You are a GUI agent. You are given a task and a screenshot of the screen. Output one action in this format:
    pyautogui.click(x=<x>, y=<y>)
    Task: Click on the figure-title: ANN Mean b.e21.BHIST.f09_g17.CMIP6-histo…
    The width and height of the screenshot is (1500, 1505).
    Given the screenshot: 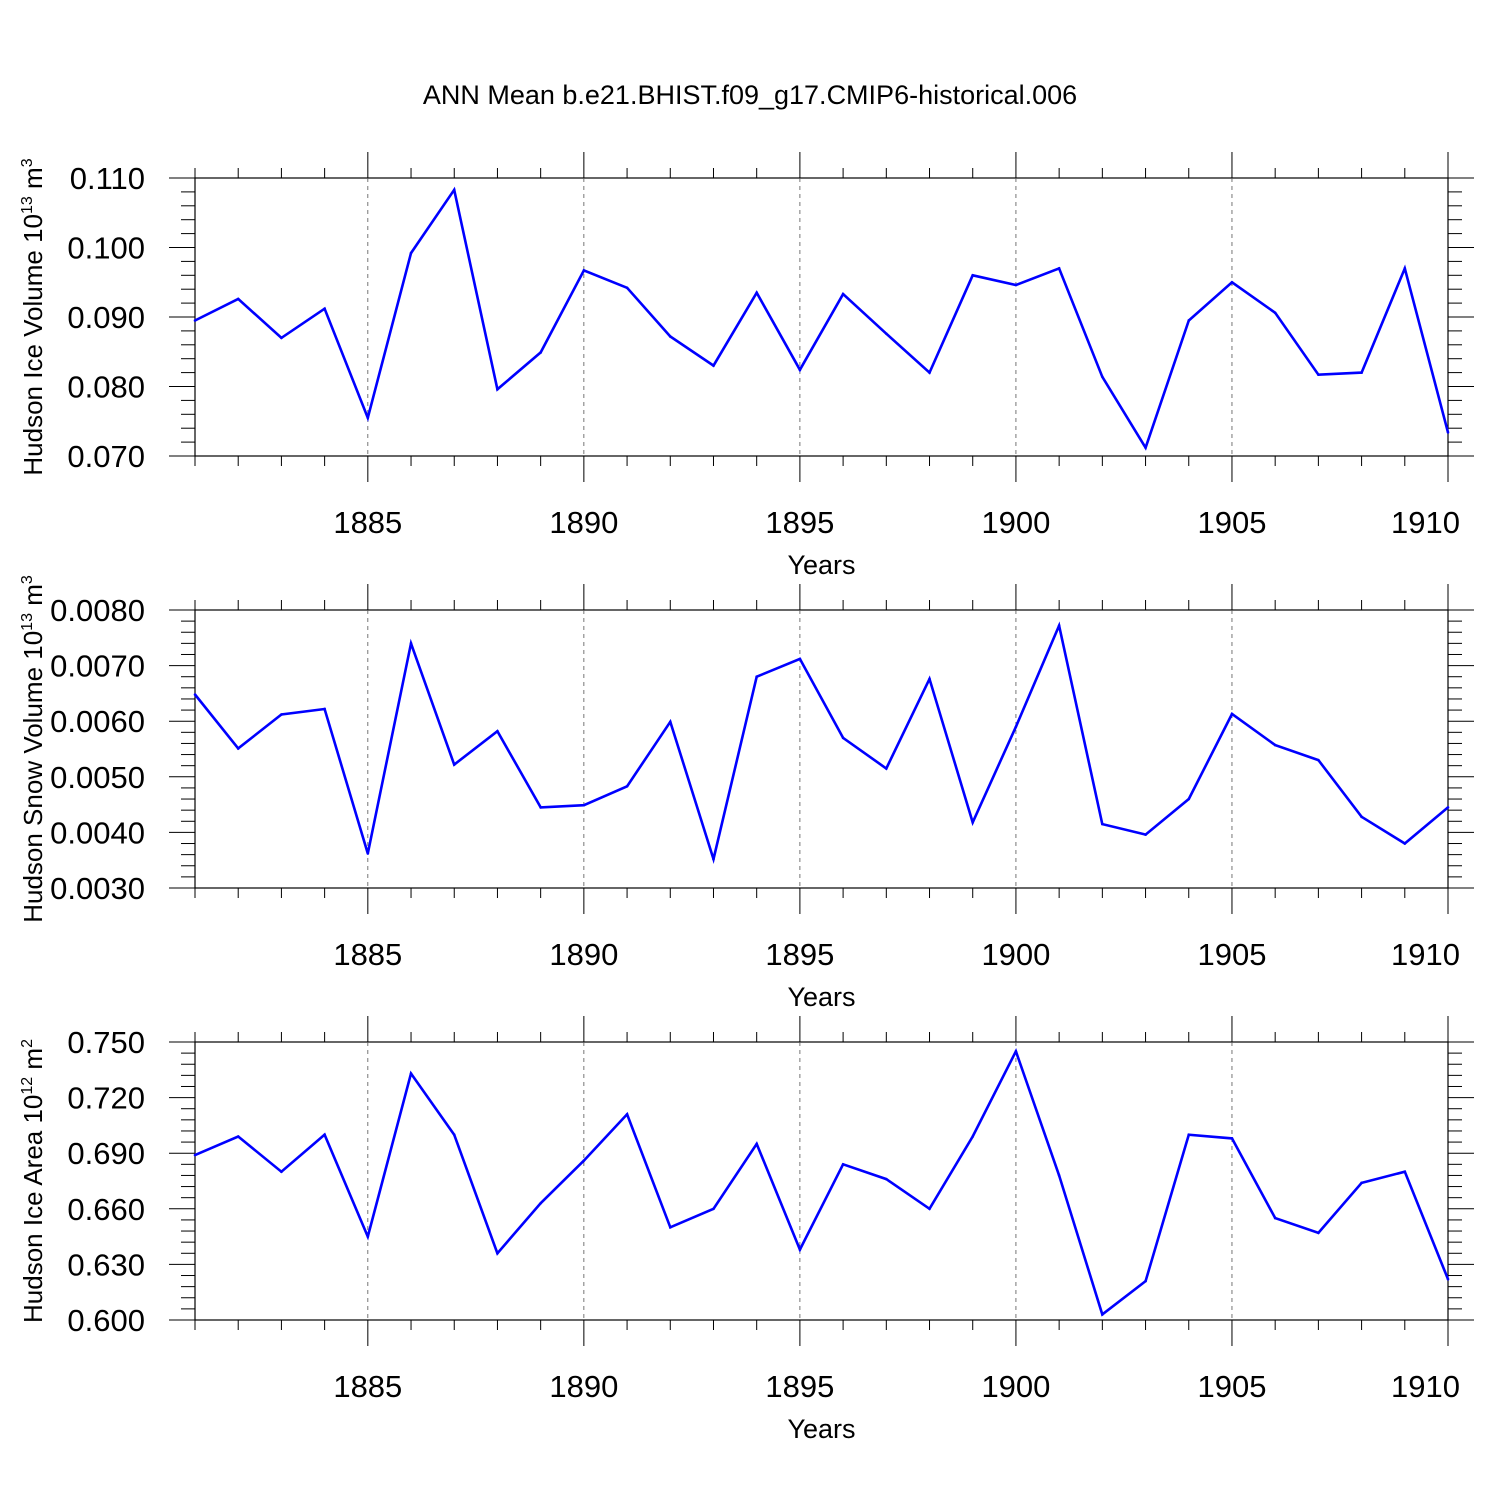 What is the action you would take?
    pyautogui.click(x=750, y=95)
    